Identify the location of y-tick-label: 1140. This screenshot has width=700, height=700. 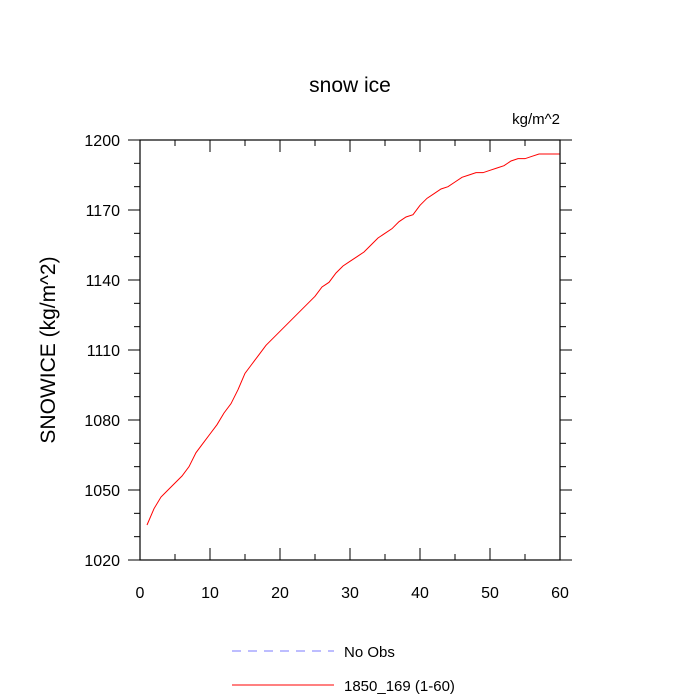
(103, 281).